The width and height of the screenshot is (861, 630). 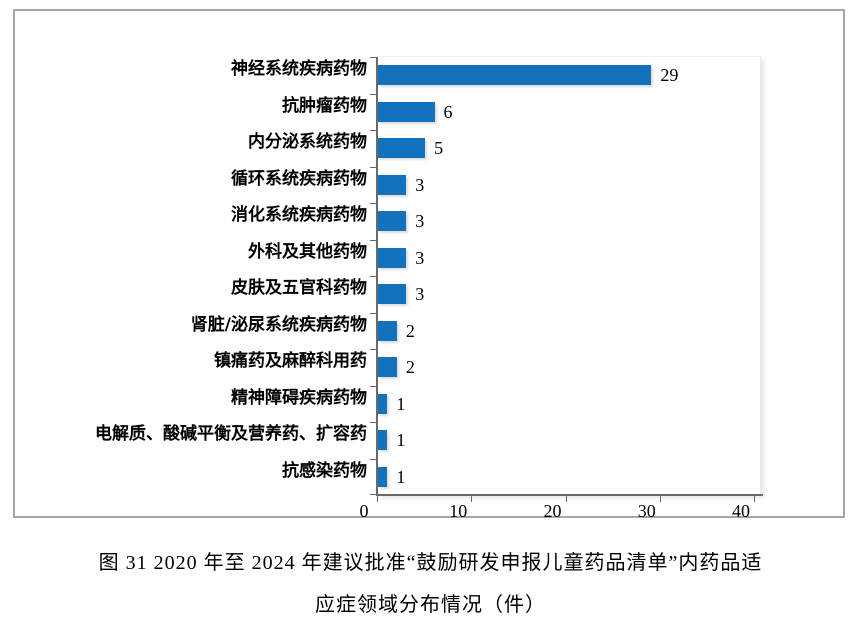 What do you see at coordinates (299, 288) in the screenshot?
I see `category-label: 皮肤及五官科药物` at bounding box center [299, 288].